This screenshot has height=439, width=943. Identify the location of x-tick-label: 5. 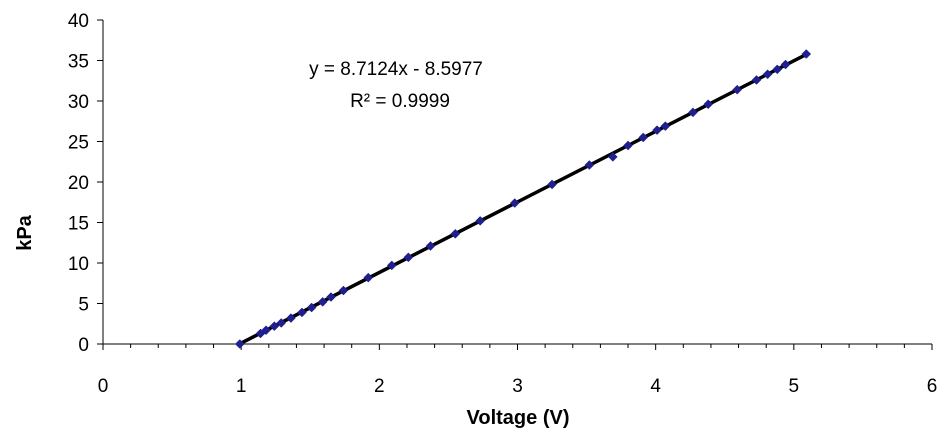
(794, 386).